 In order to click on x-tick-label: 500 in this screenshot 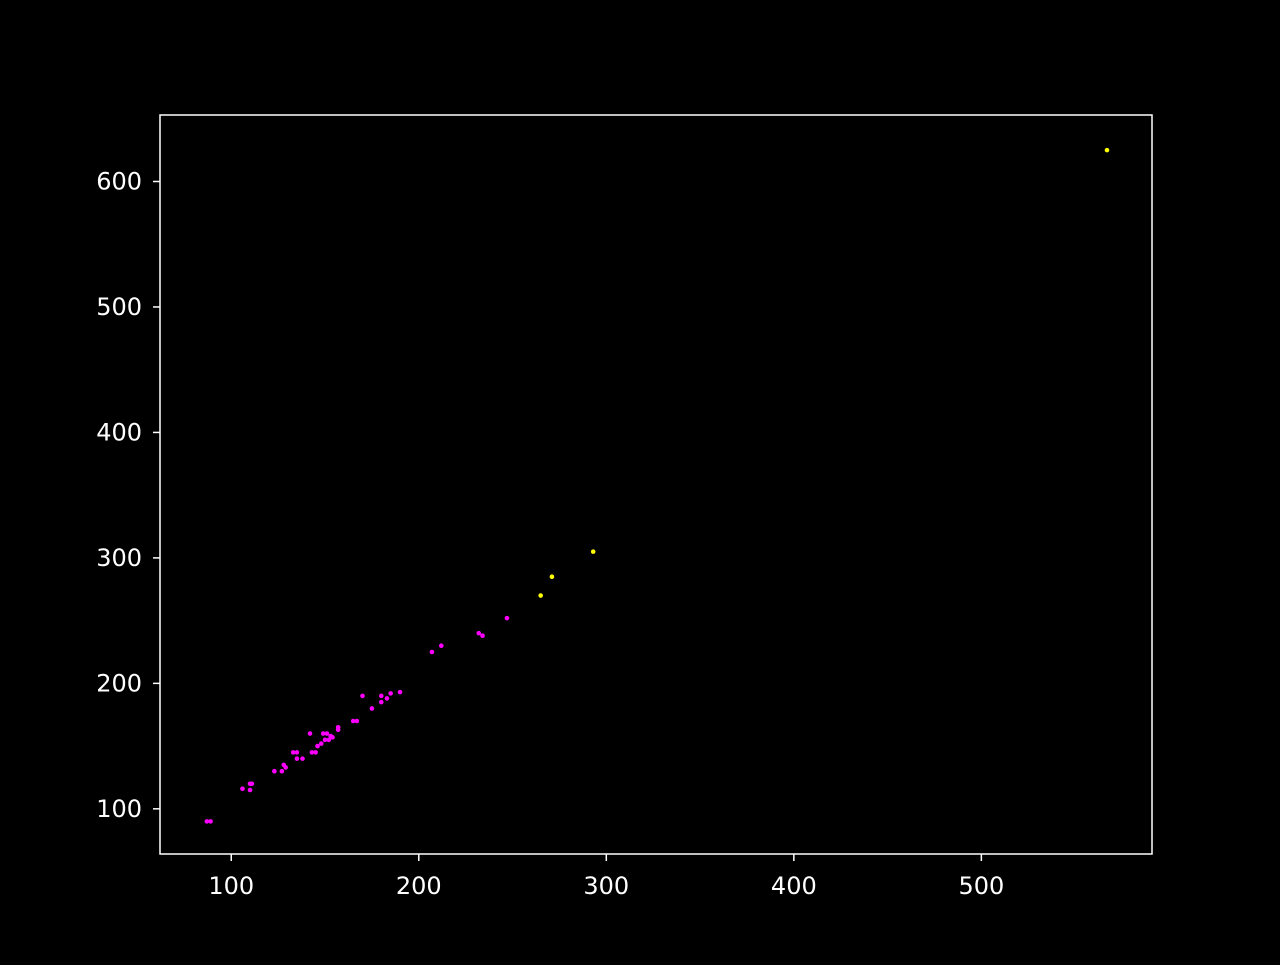, I will do `click(981, 886)`.